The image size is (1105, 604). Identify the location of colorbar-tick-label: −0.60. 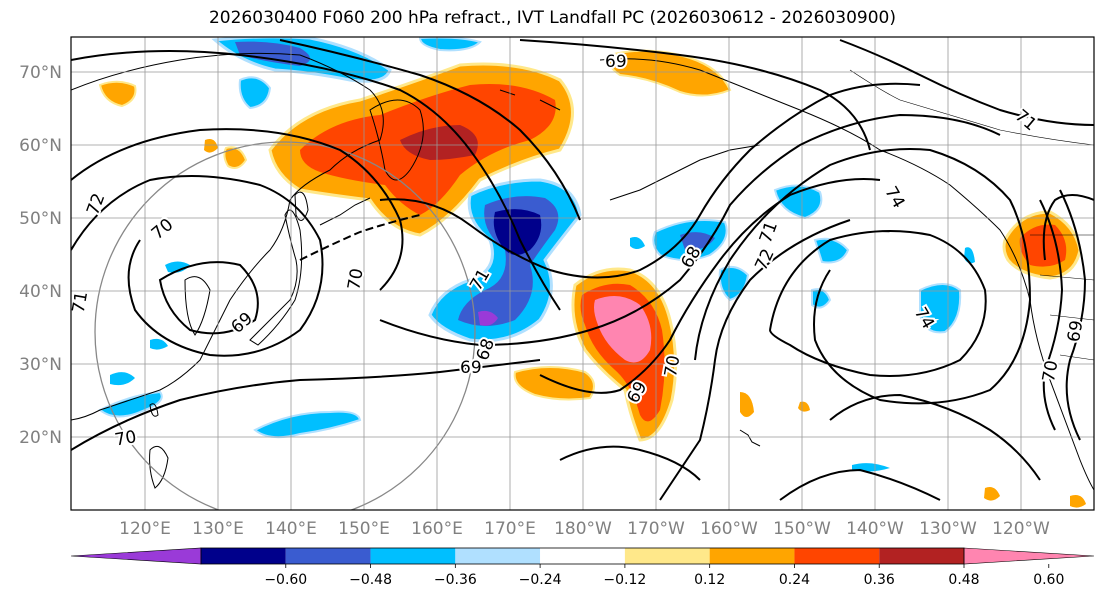
(285, 580).